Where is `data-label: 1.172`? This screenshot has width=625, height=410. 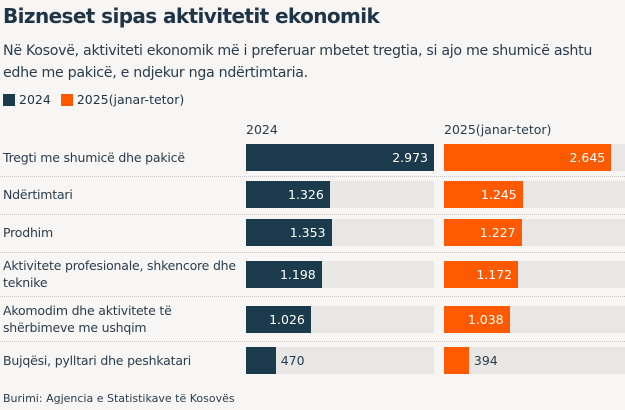 data-label: 1.172 is located at coordinates (494, 274).